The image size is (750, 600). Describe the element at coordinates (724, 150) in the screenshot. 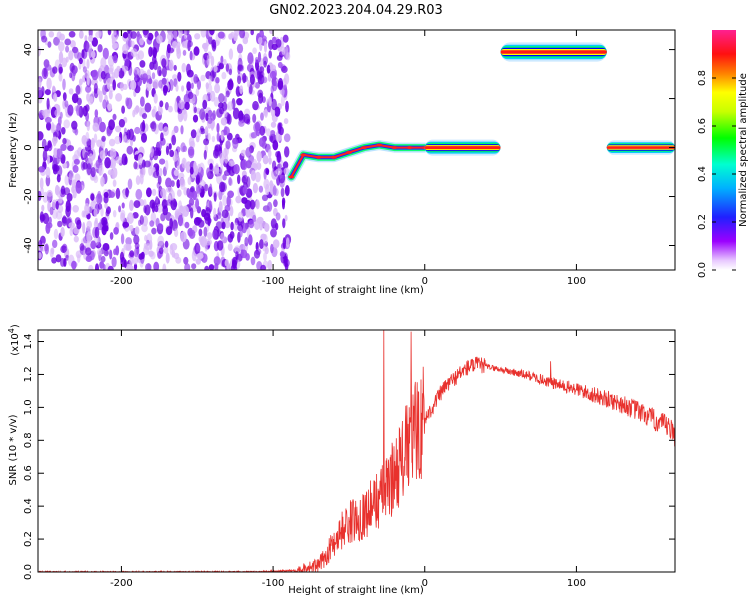

I see `colorbar-gradient` at that location.